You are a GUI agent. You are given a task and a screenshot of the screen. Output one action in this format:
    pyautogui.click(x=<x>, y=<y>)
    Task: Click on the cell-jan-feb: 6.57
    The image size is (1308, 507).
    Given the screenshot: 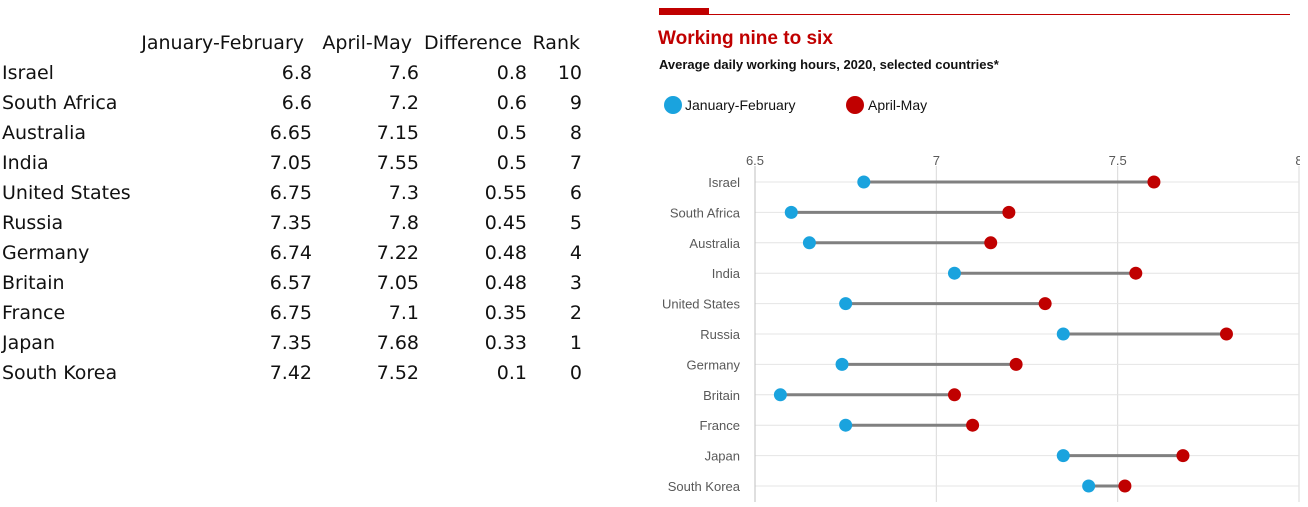 What is the action you would take?
    pyautogui.click(x=290, y=283)
    